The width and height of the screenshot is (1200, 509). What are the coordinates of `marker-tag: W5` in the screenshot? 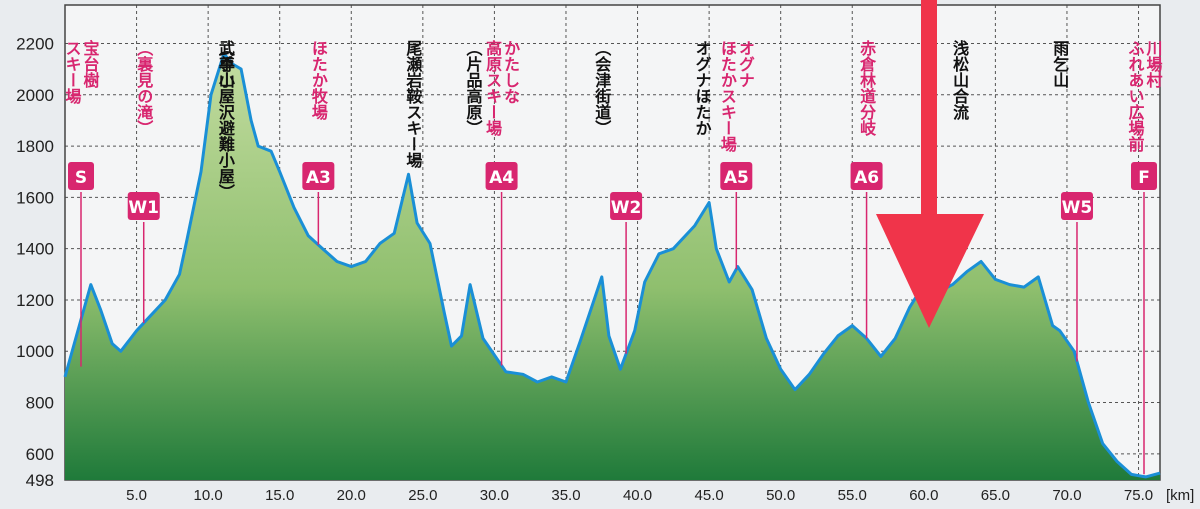 It's located at (1077, 208).